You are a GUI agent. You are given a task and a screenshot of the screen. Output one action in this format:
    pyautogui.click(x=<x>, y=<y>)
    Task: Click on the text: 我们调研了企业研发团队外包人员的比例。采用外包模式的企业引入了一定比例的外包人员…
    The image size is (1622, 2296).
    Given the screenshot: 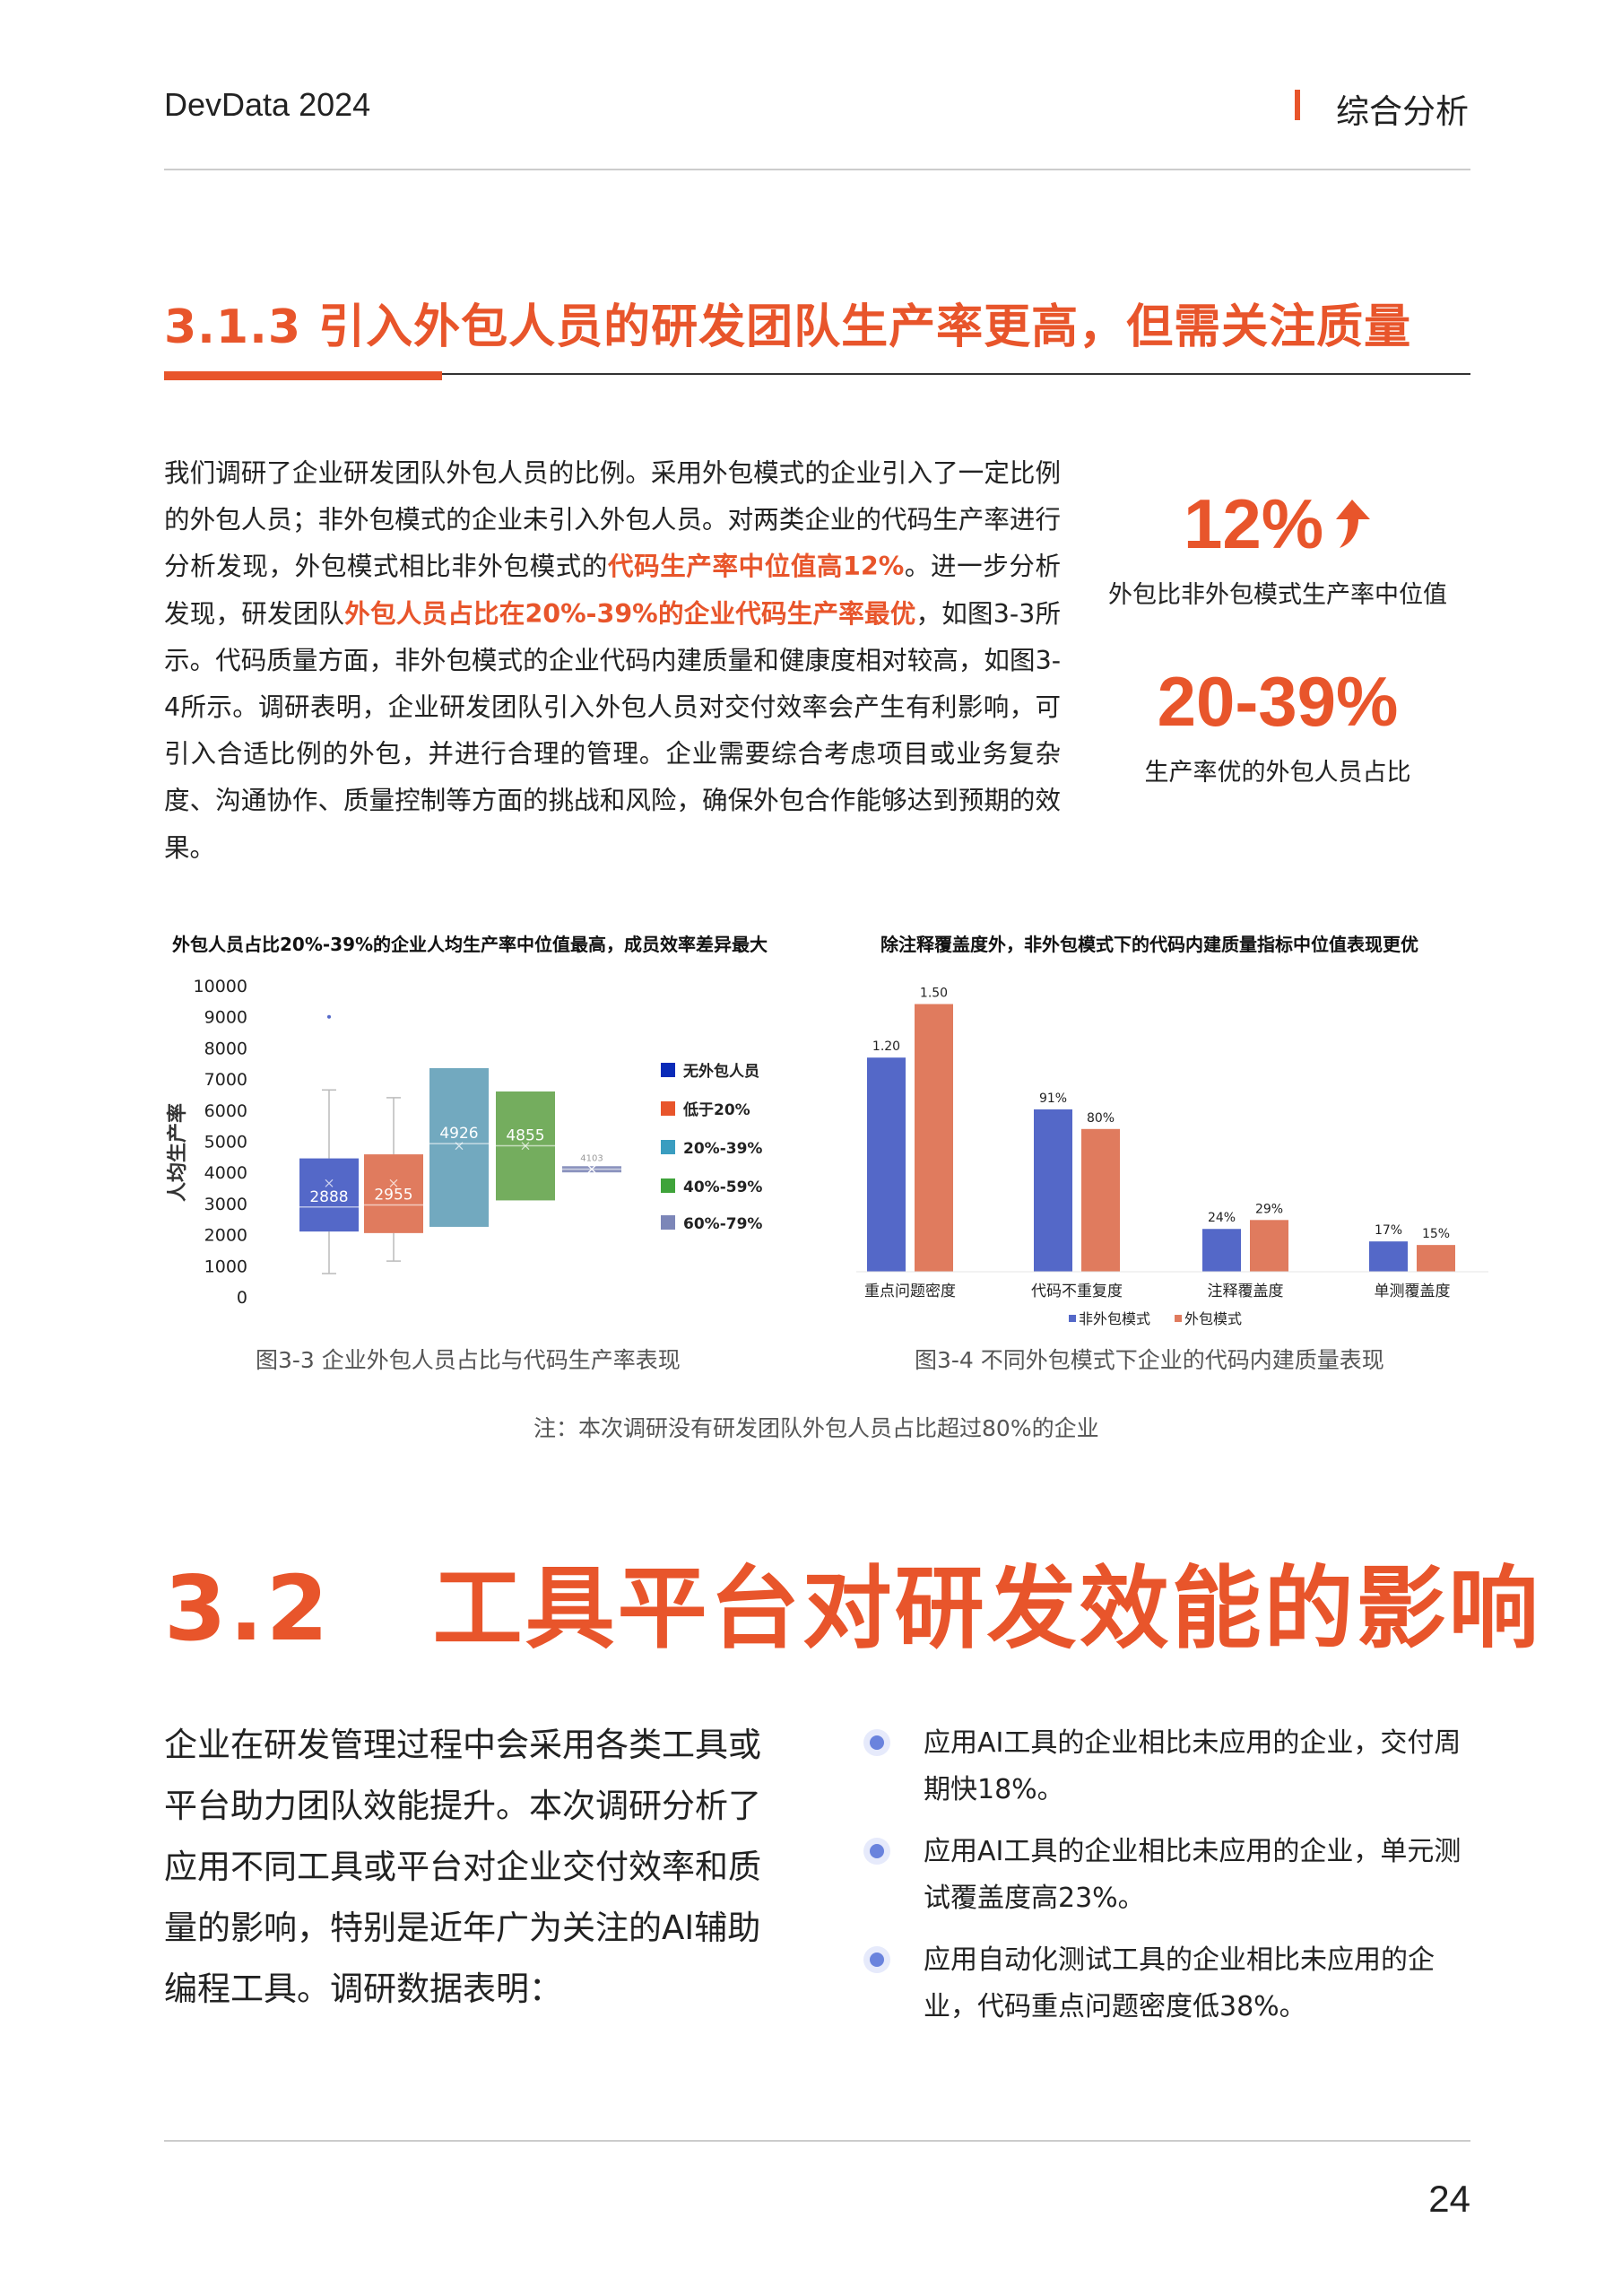 What is the action you would take?
    pyautogui.click(x=612, y=520)
    